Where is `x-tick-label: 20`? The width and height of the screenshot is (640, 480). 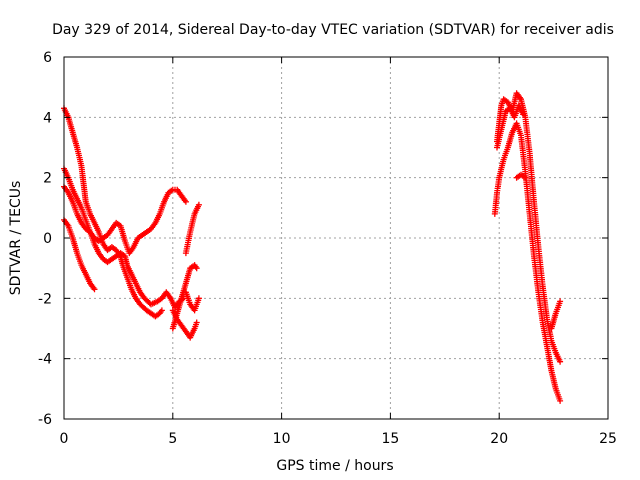 x-tick-label: 20 is located at coordinates (499, 439).